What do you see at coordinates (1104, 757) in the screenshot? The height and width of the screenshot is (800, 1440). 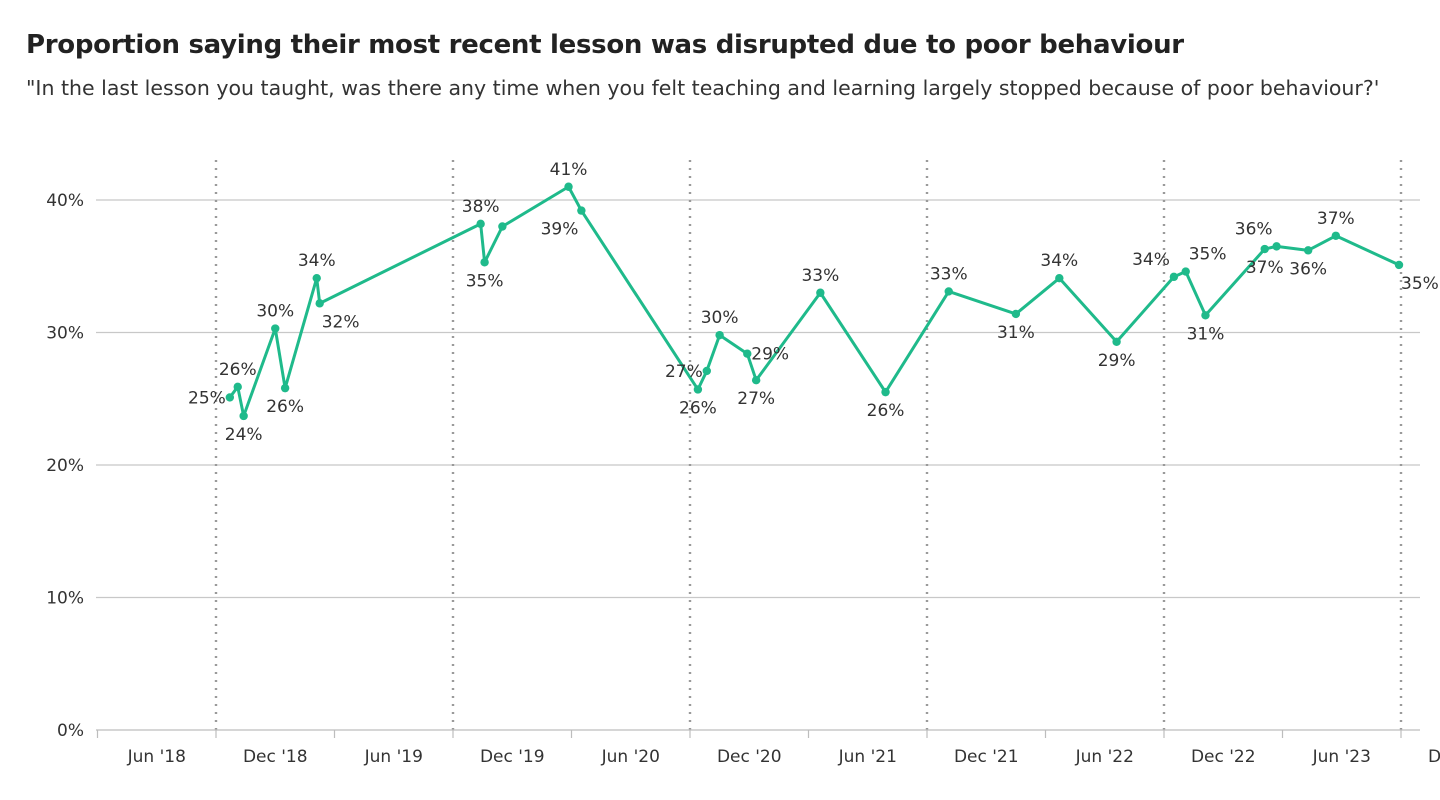 I see `x-tick-label: Jun '22` at bounding box center [1104, 757].